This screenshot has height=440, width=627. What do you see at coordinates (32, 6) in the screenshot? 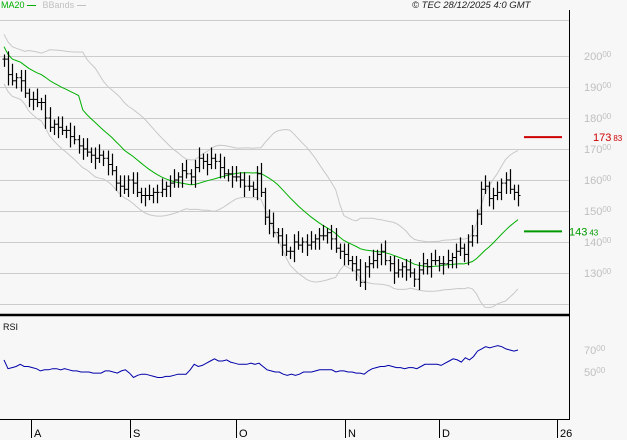
I see `legend-ma20-swatch` at bounding box center [32, 6].